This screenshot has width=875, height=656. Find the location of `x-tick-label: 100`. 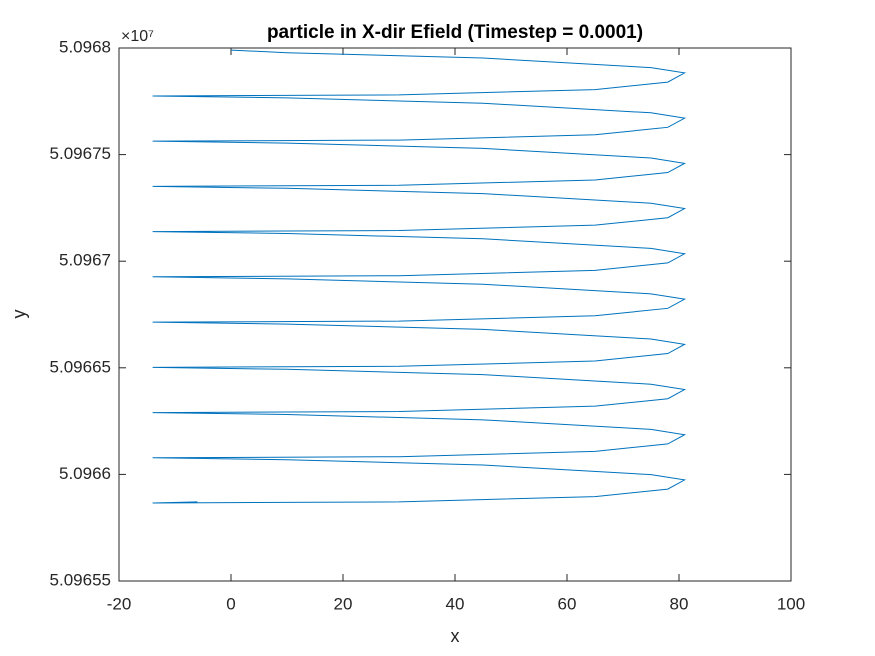

x-tick-label: 100 is located at coordinates (791, 603).